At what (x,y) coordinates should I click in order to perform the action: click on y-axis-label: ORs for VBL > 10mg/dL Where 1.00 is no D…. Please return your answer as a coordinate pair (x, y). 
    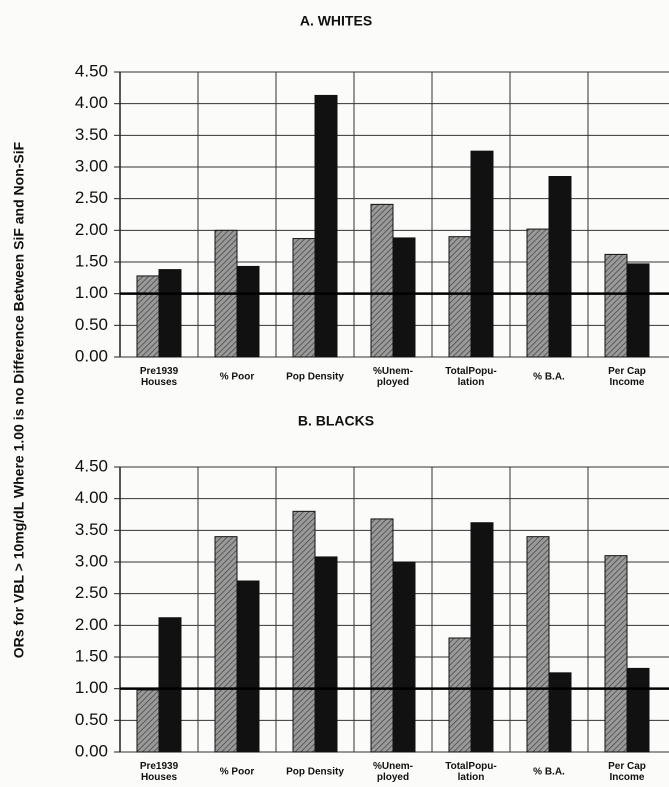
    Looking at the image, I should click on (19, 399).